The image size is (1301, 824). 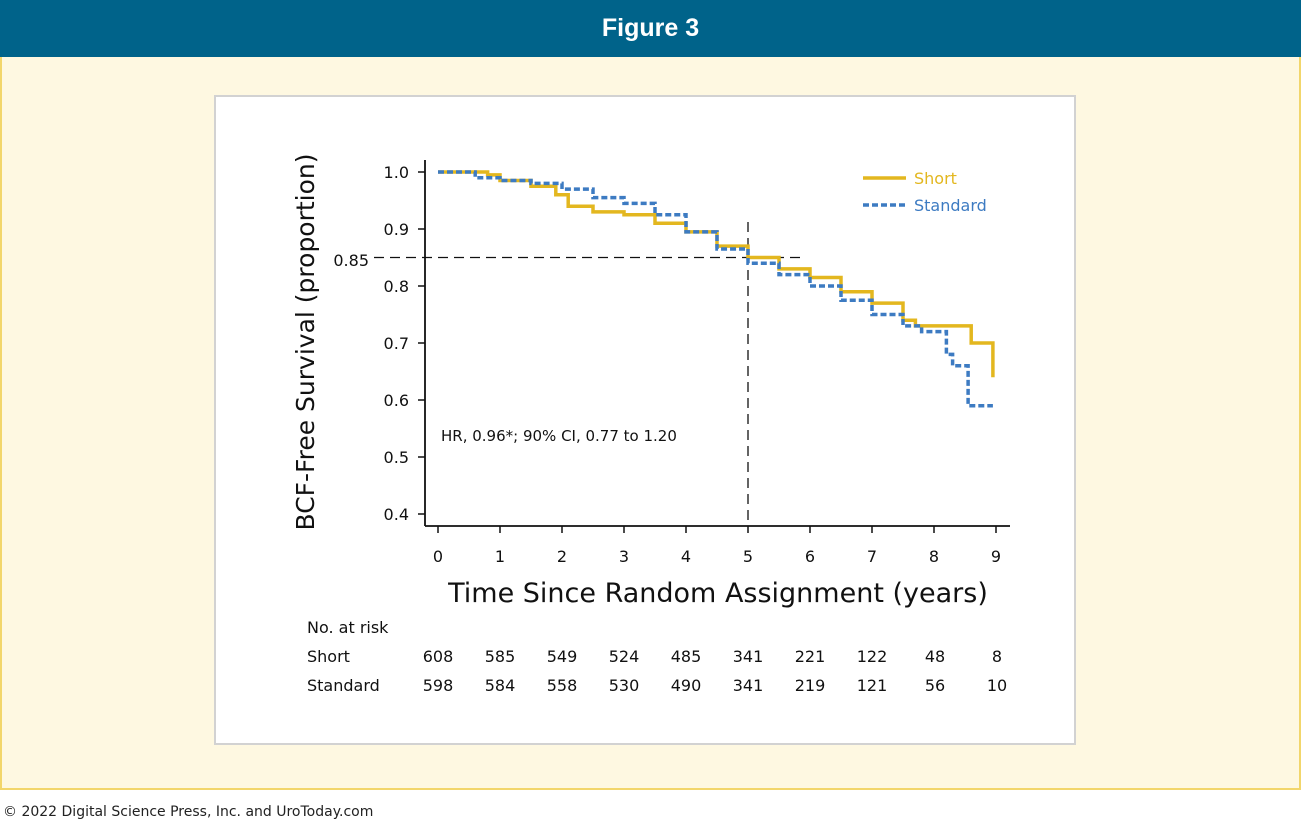 What do you see at coordinates (396, 172) in the screenshot?
I see `y-tick-label: 1.0` at bounding box center [396, 172].